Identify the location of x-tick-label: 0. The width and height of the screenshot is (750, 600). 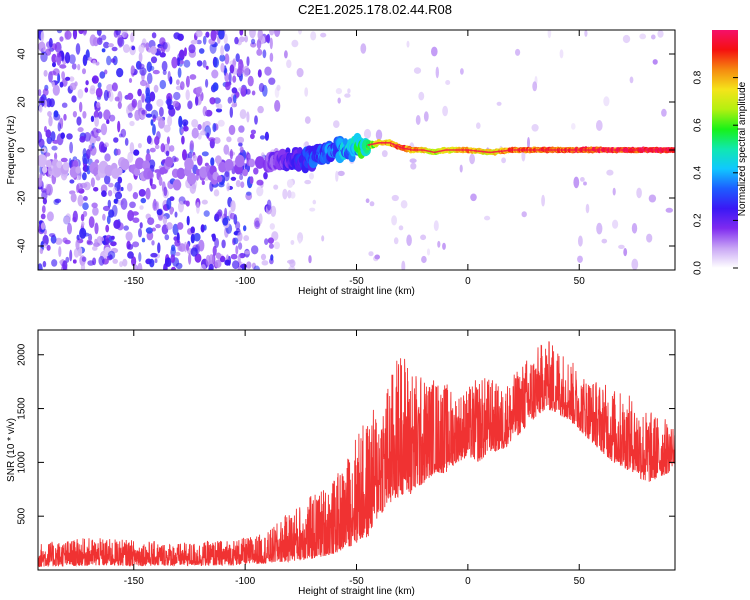
(468, 281).